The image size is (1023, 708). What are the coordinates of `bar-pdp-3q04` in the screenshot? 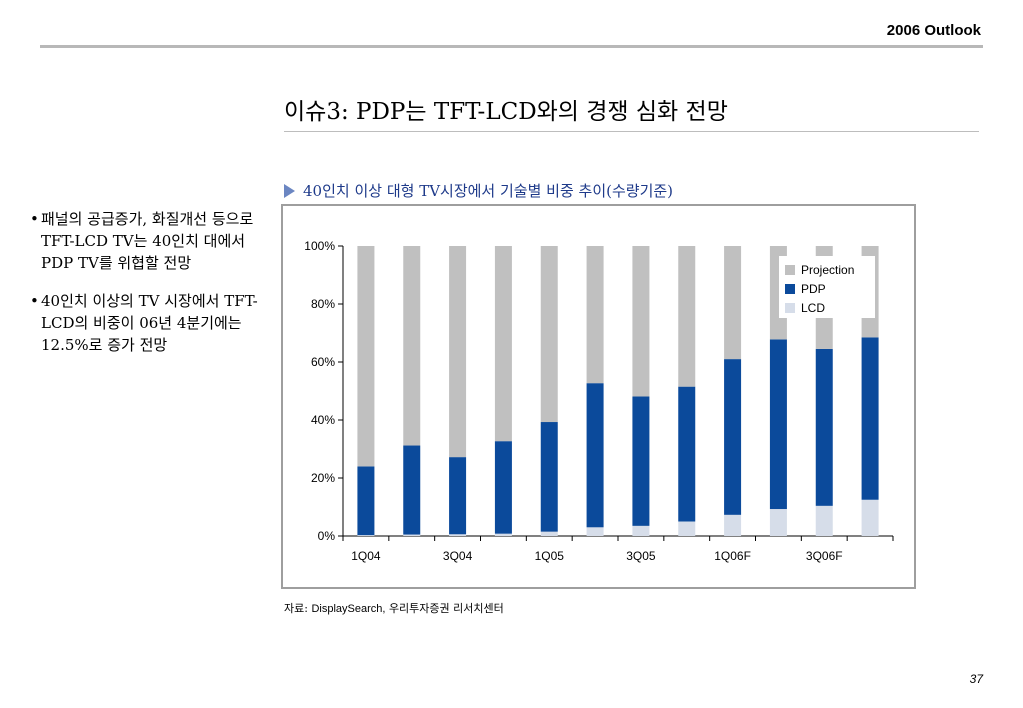 It's located at (458, 496).